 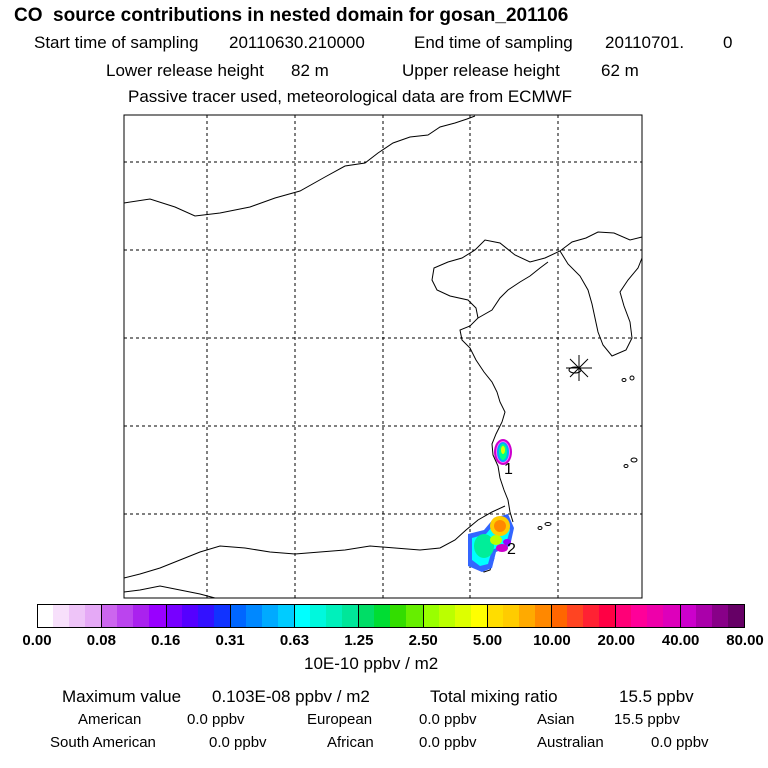 I want to click on region-american-label: American, so click(x=110, y=719).